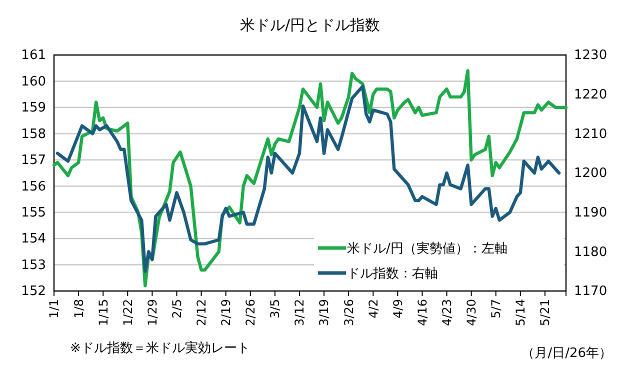  Describe the element at coordinates (591, 134) in the screenshot. I see `y2-tick-label: 1210` at that location.